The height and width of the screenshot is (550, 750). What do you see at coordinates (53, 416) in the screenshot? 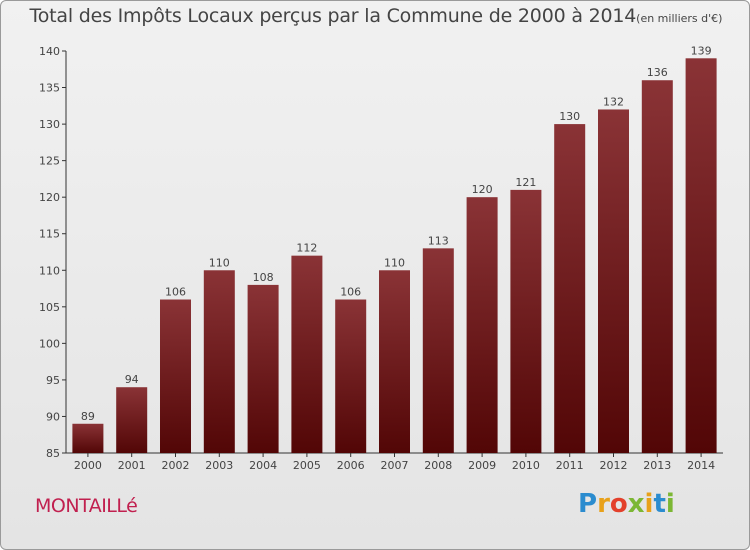
I see `y-tick-label: 90` at bounding box center [53, 416].